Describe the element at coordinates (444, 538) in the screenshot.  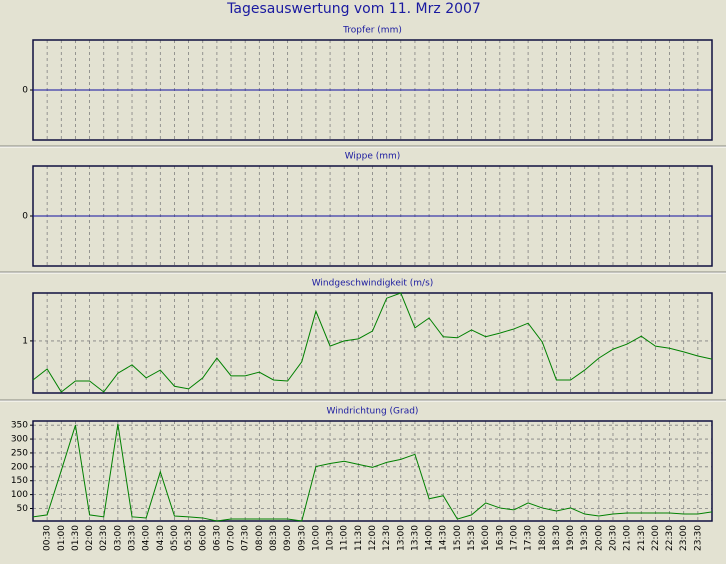
I see `x-tick-label: 14:30` at that location.